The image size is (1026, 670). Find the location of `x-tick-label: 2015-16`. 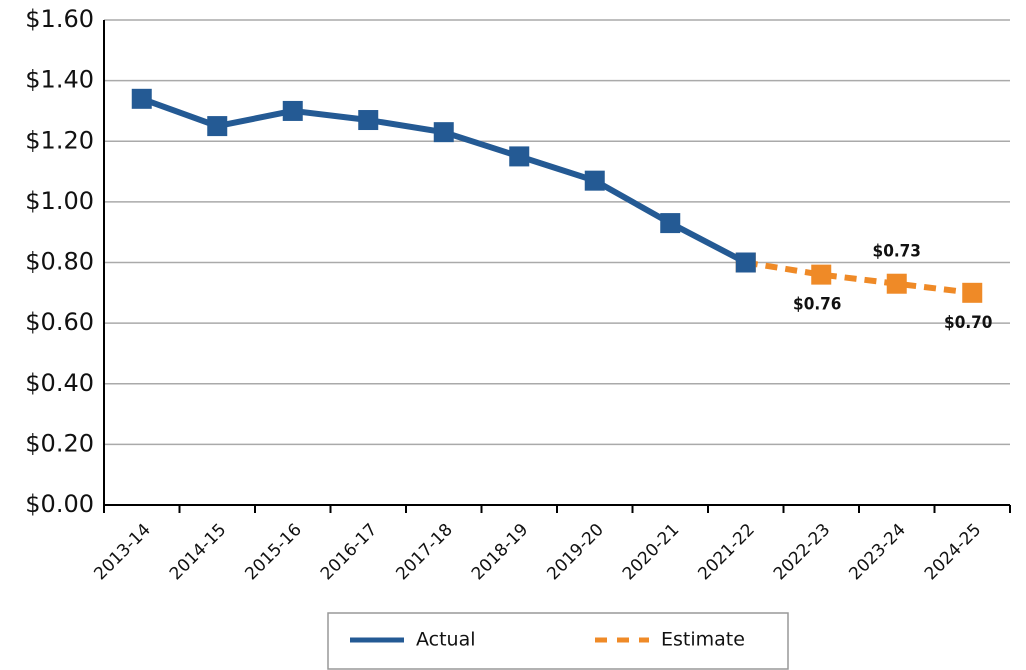

x-tick-label: 2015-16 is located at coordinates (273, 552).